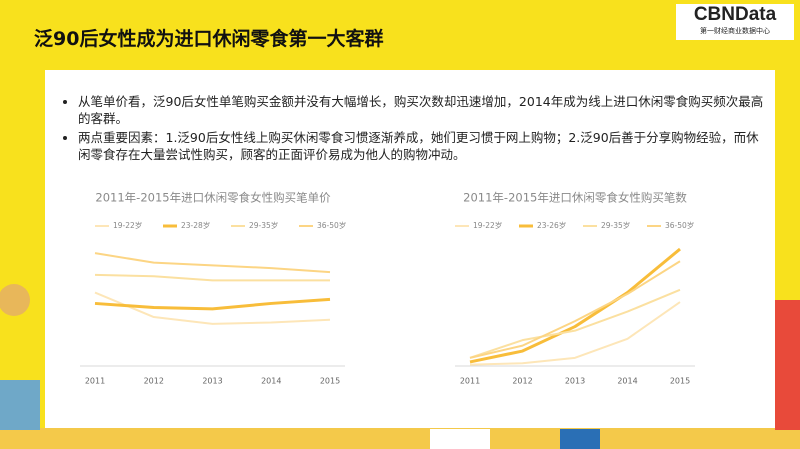 Image resolution: width=800 pixels, height=449 pixels. What do you see at coordinates (209, 39) in the screenshot?
I see `slide-title: 泛90后女性成为进口休闲零食第一大客群` at bounding box center [209, 39].